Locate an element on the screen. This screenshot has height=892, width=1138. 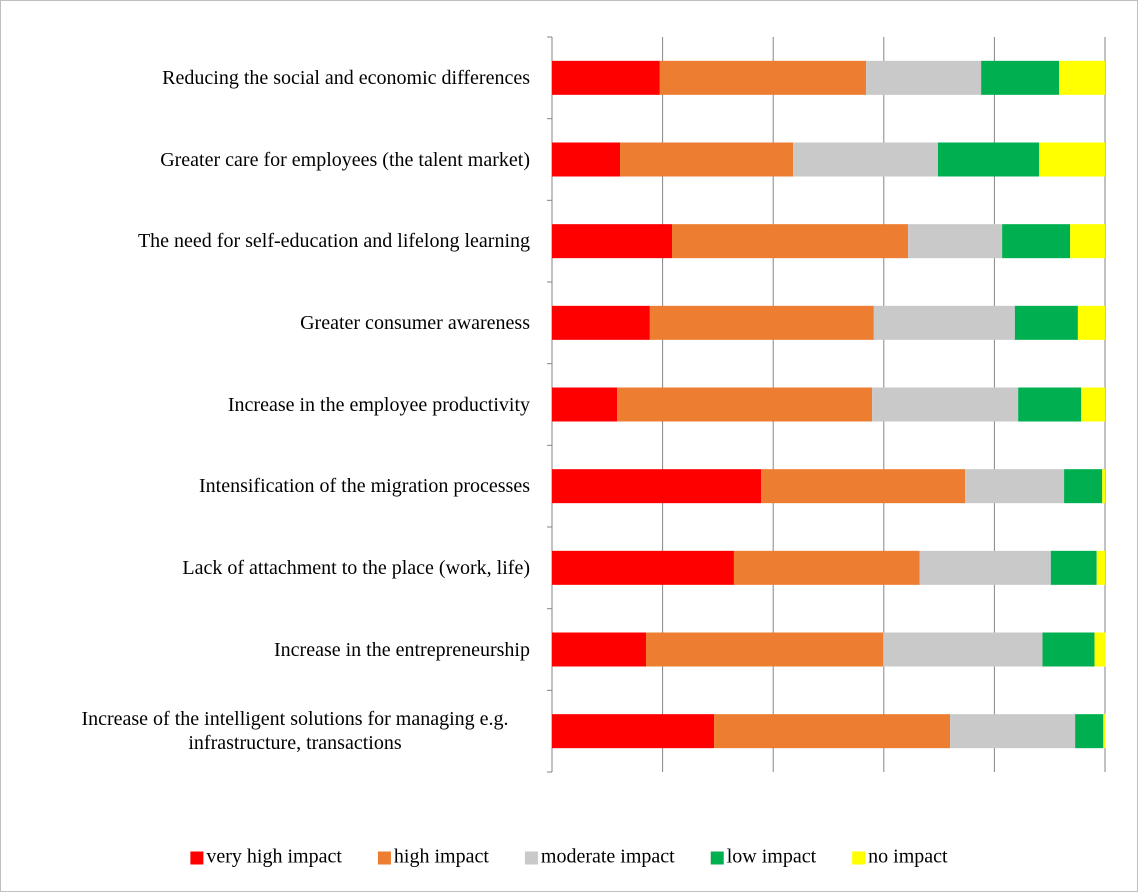
legend-label: low impact is located at coordinates (772, 857).